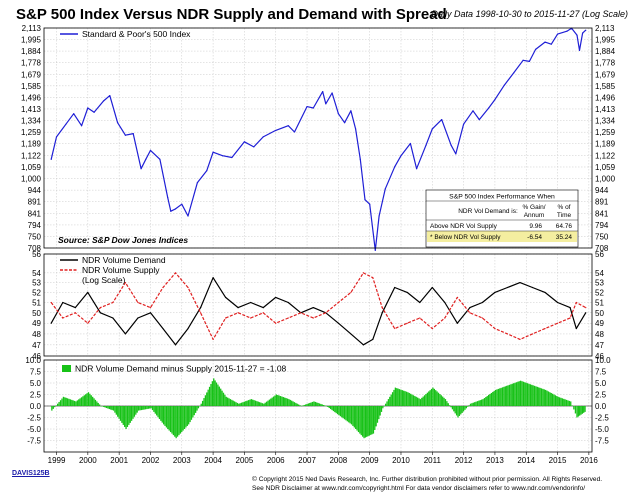 Image resolution: width=640 pixels, height=504 pixels. What do you see at coordinates (35, 225) in the screenshot?
I see `y-tick-label-left: 794` at bounding box center [35, 225].